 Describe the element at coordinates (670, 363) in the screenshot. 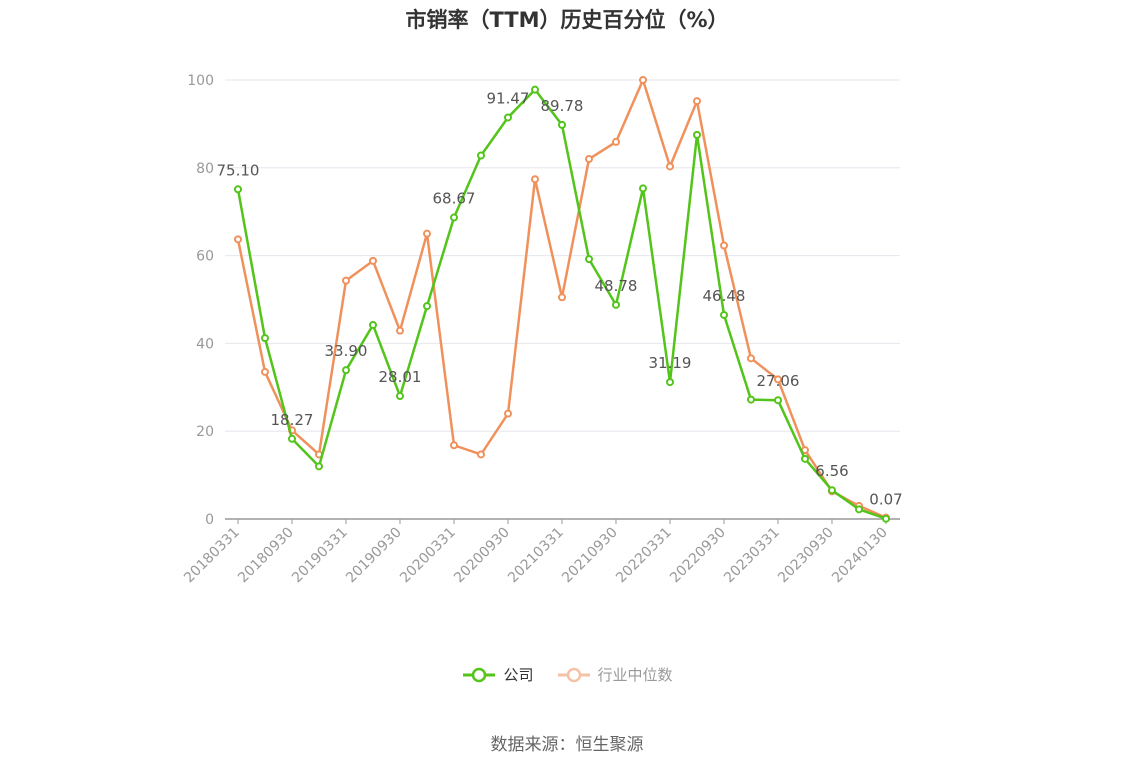

I see `company-data-label: 31.19` at that location.